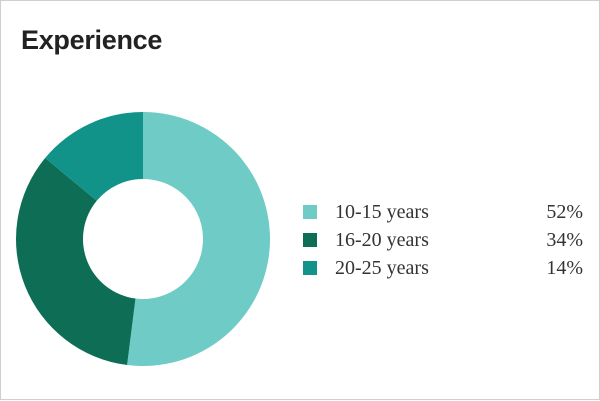 This screenshot has width=600, height=401. I want to click on legend-value-3: 14%, so click(564, 268).